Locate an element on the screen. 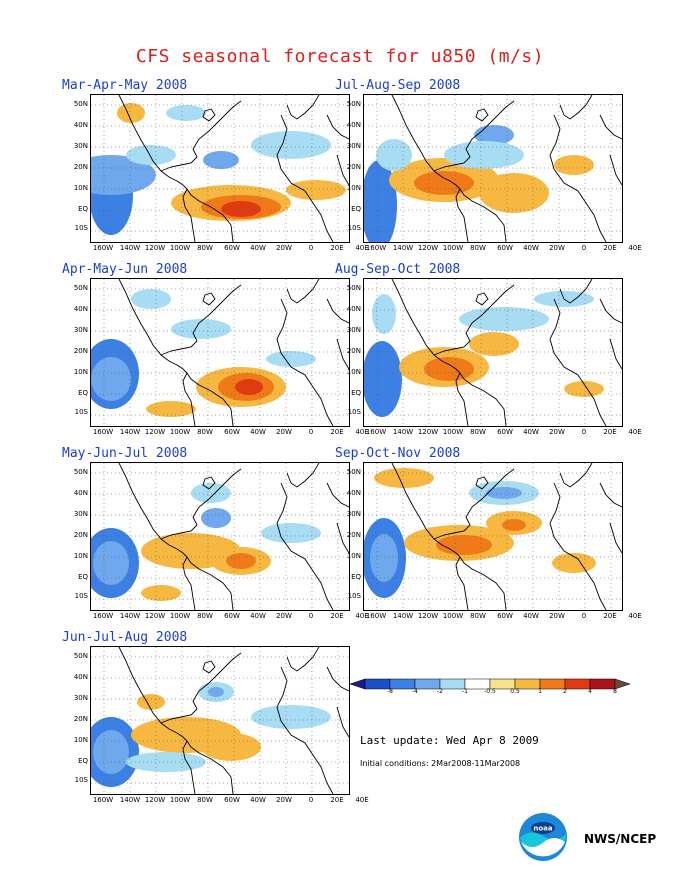 Image resolution: width=680 pixels, height=880 pixels. longitude-label: 60W is located at coordinates (505, 248).